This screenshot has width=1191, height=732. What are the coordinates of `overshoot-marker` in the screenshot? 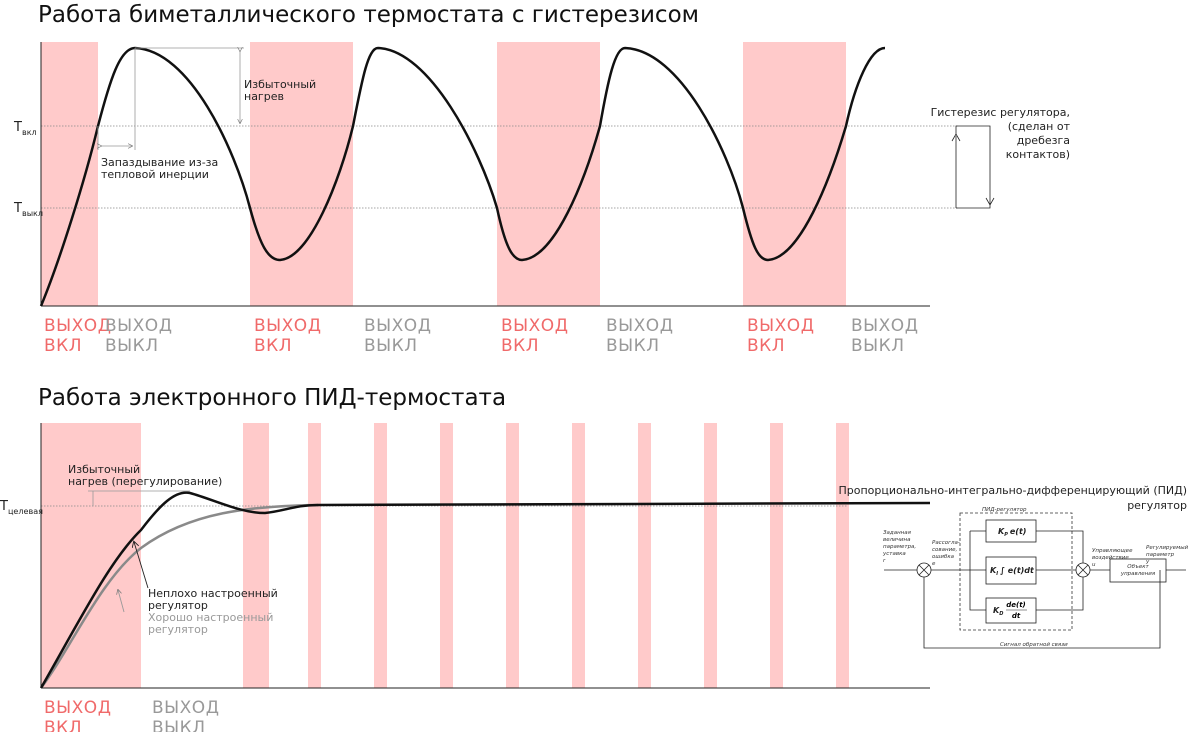 It's located at (139, 551).